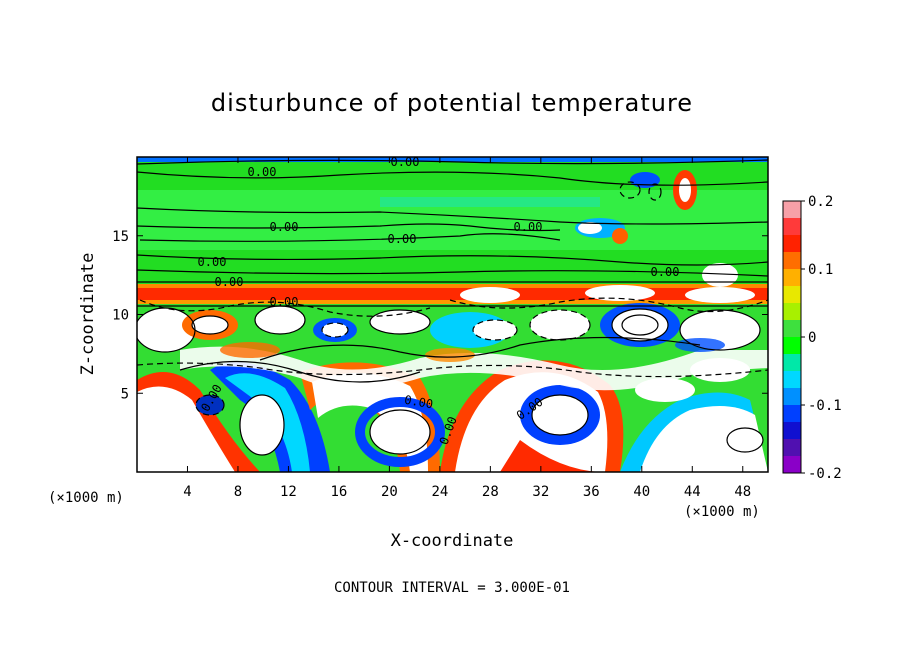 This screenshot has width=904, height=654. What do you see at coordinates (591, 492) in the screenshot?
I see `x-tick-label: 36` at bounding box center [591, 492].